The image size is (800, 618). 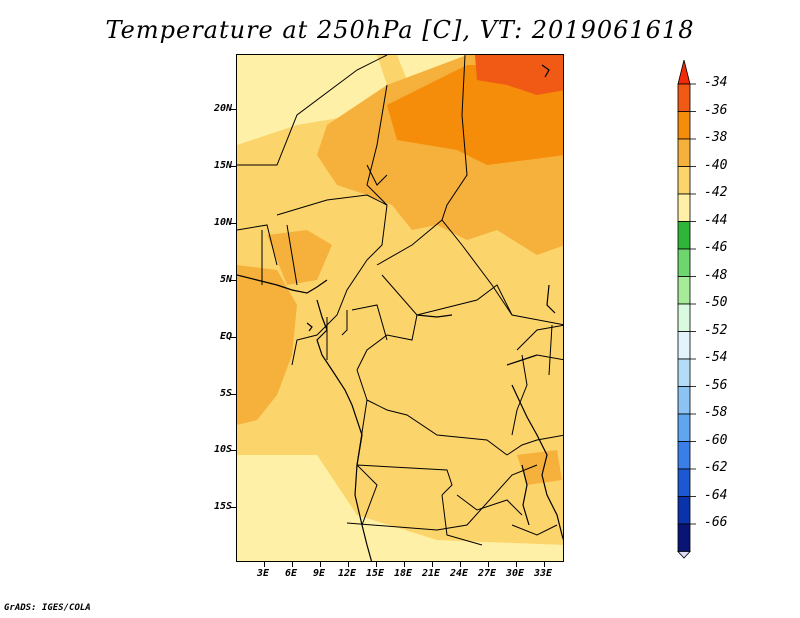 I want to click on y-tick-label: 10N, so click(x=222, y=222).